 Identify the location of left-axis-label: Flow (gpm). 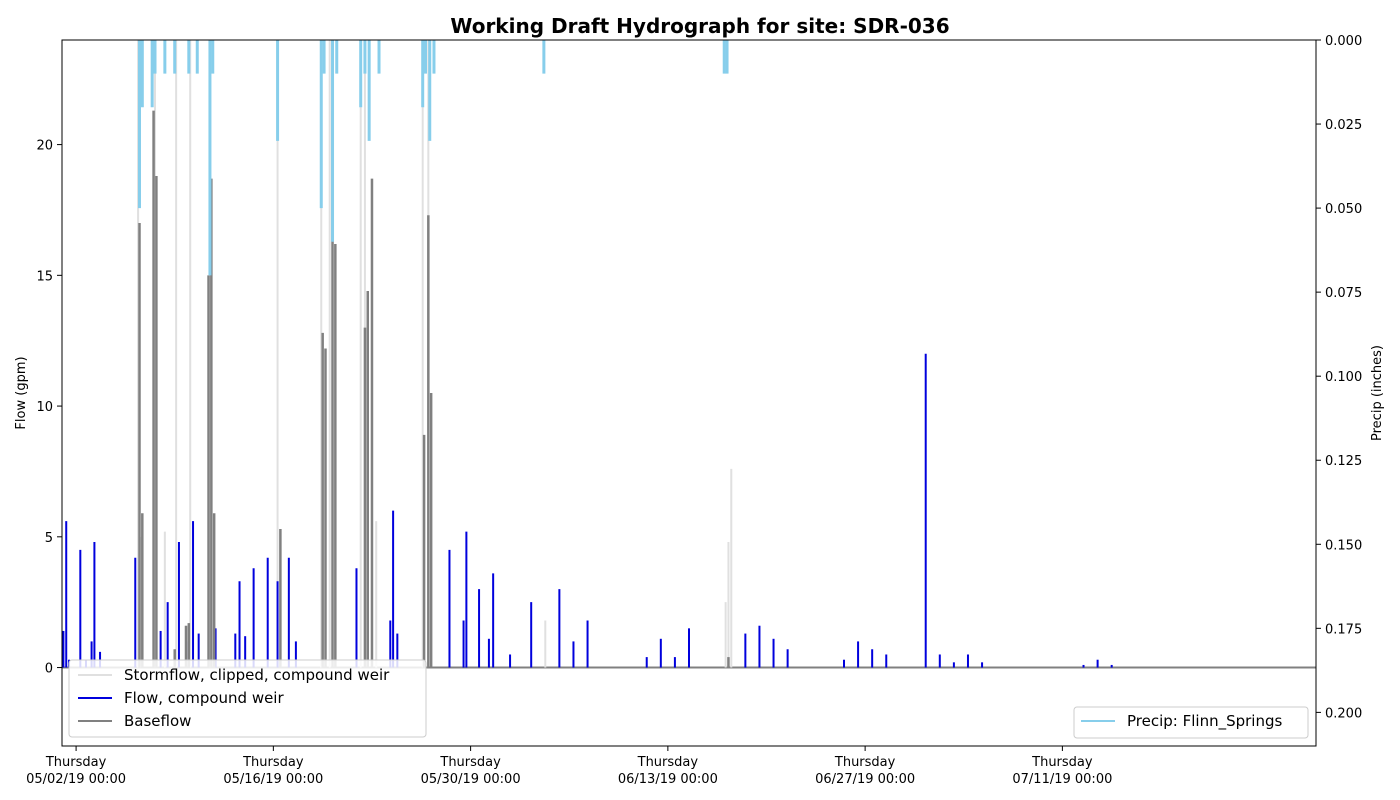
(21, 392).